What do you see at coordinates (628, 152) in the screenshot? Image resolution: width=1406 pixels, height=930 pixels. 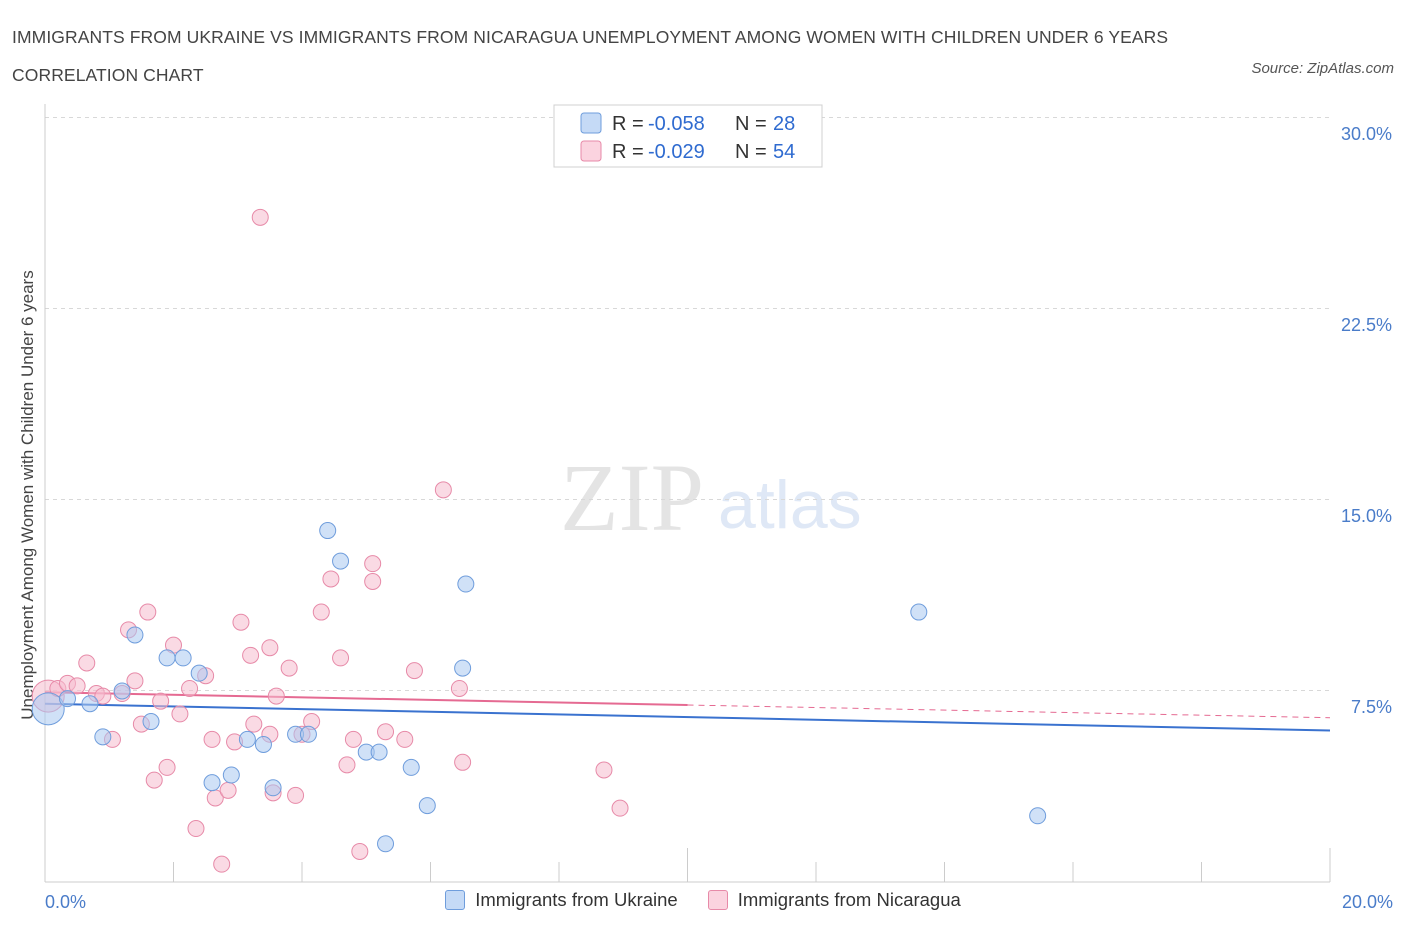 I see `legend-r-label-nicaragua: R =` at bounding box center [628, 152].